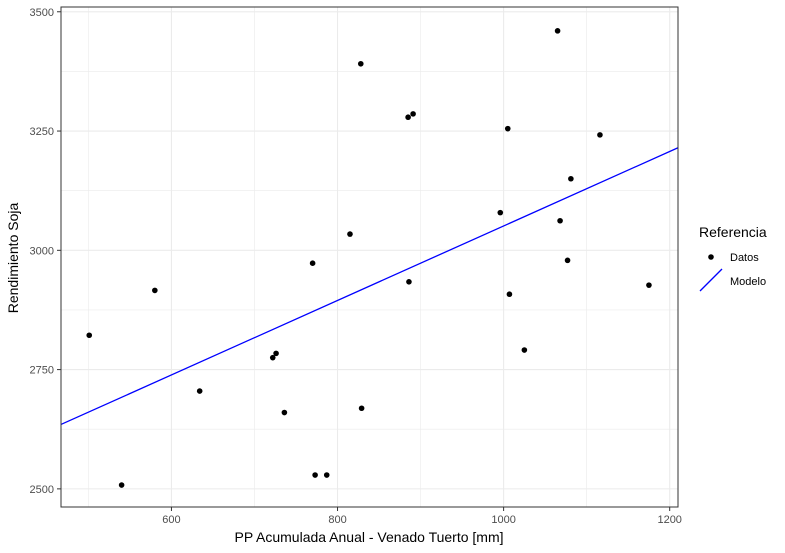  I want to click on legend-label-modelo: Modelo, so click(748, 282).